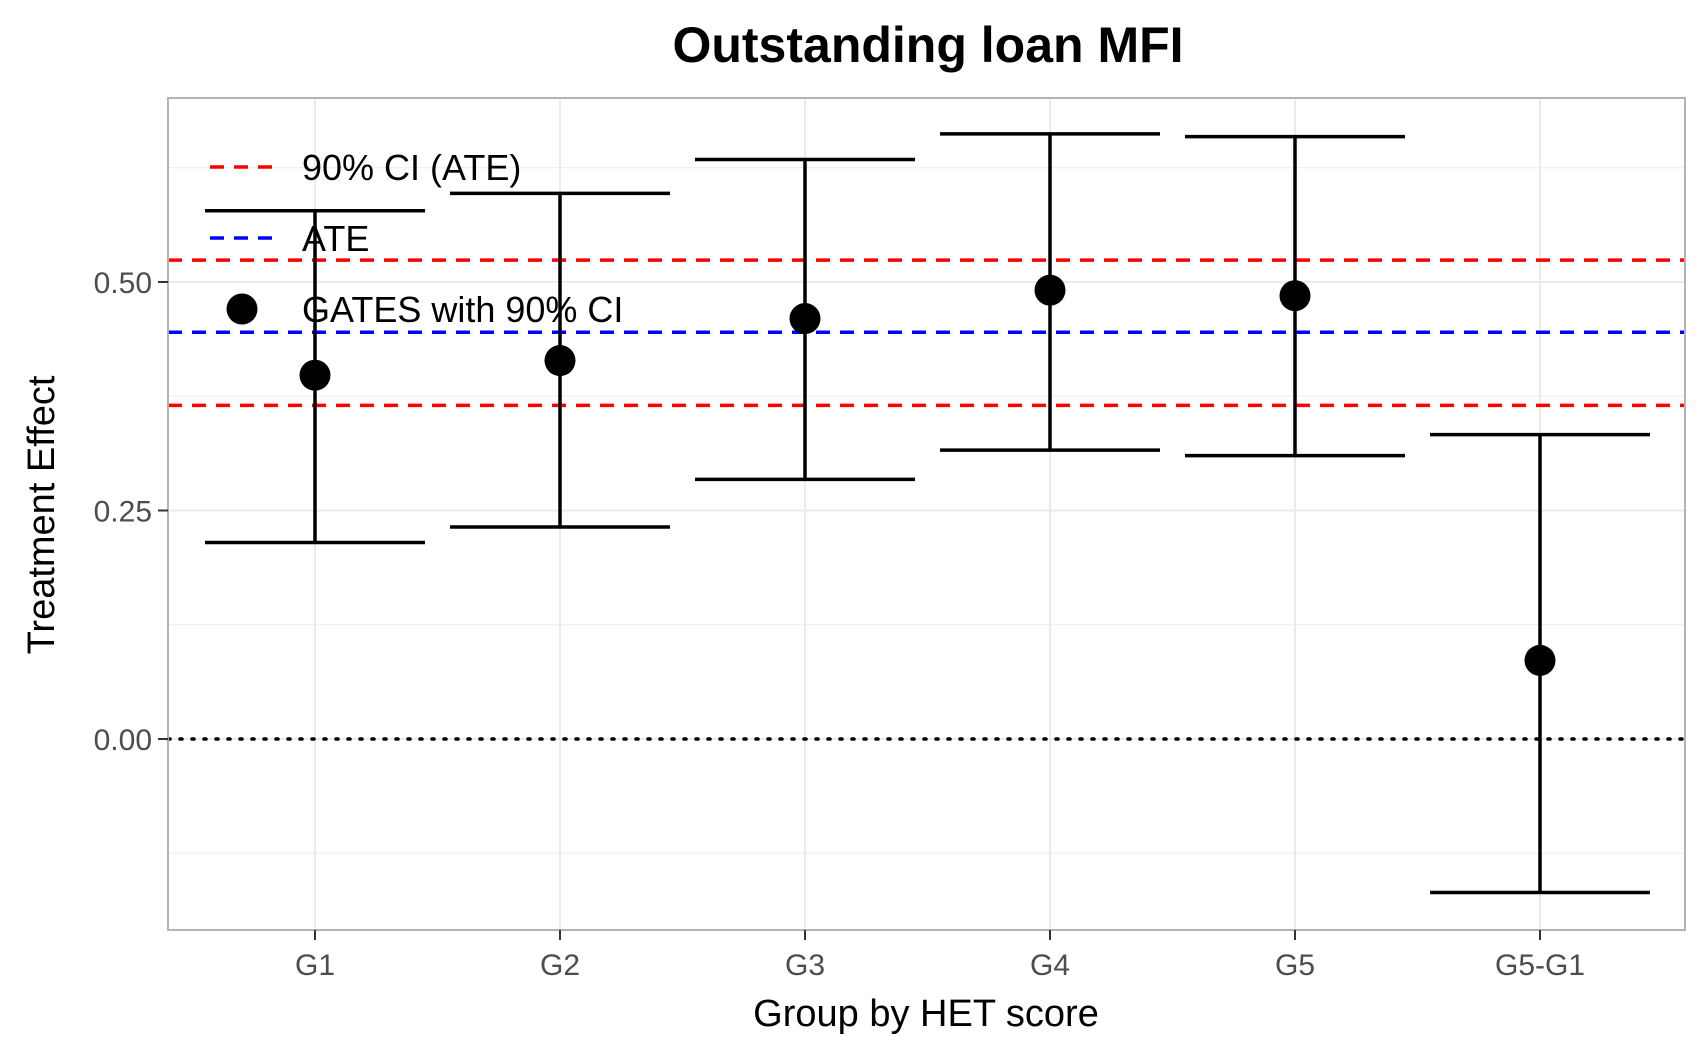 The image size is (1700, 1055). What do you see at coordinates (42, 514) in the screenshot?
I see `y-axis-title: Treatment Effect` at bounding box center [42, 514].